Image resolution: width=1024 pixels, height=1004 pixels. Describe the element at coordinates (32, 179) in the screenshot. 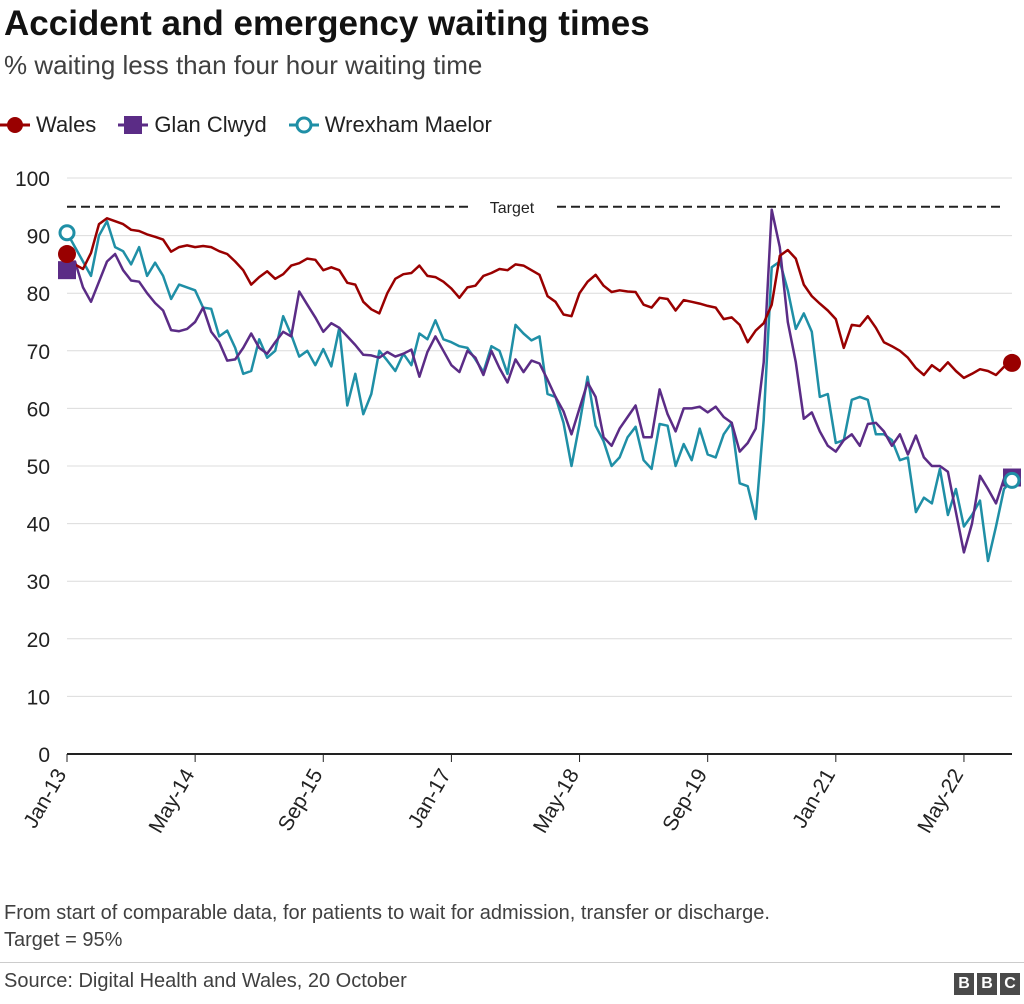

I see `y-tick-label: 100` at that location.